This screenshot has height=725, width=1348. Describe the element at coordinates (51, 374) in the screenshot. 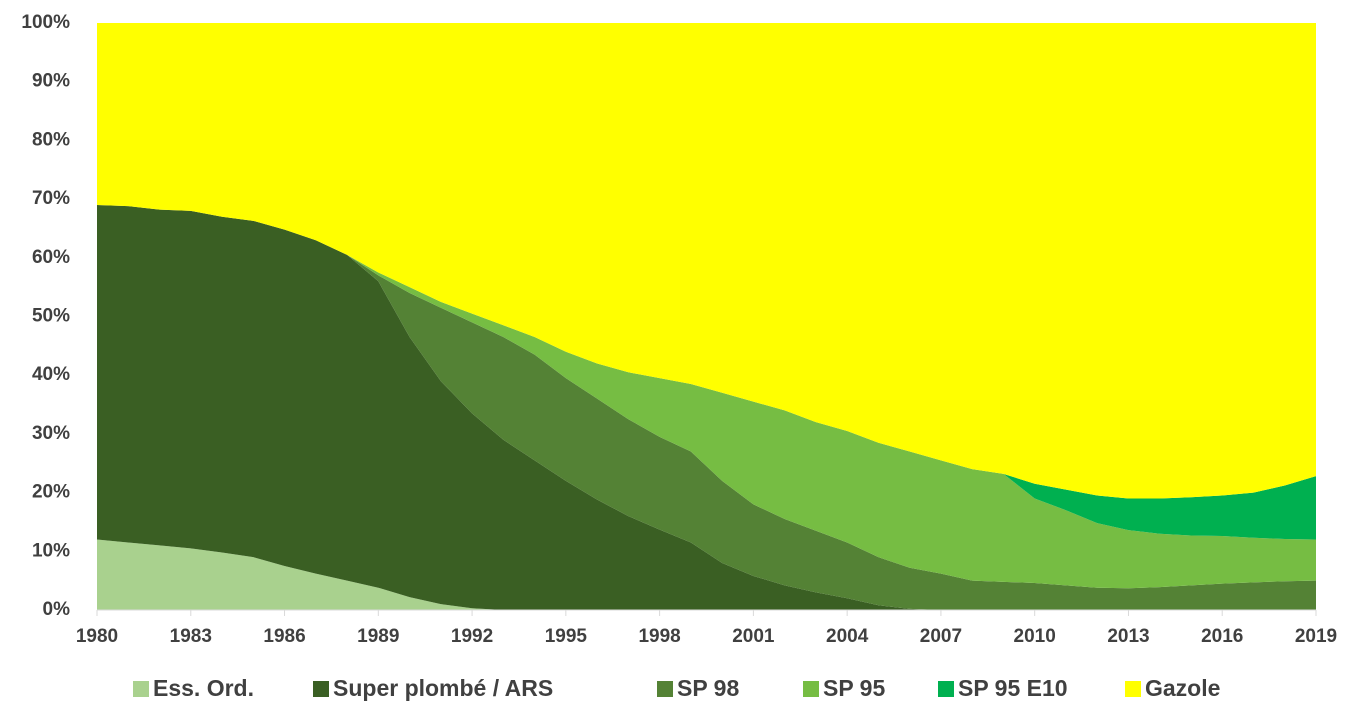

I see `y-tick-label: 40%` at that location.